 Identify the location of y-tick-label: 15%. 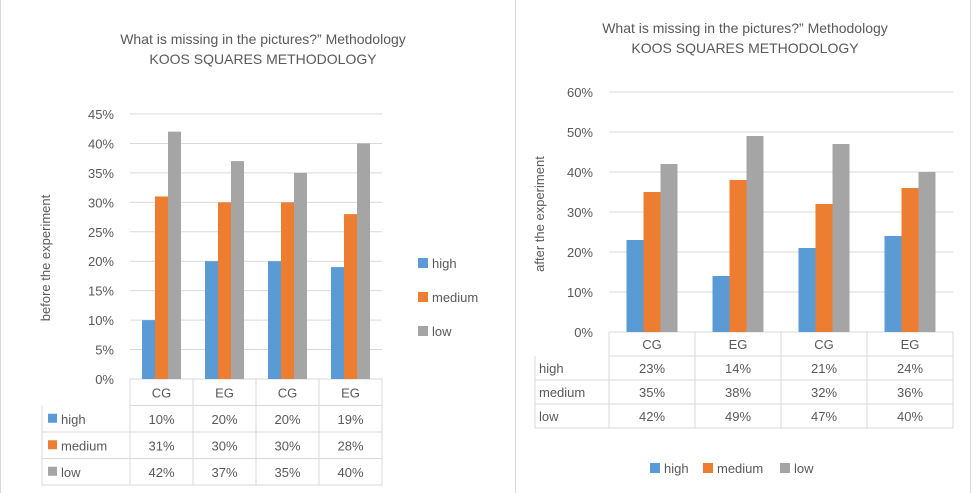
(101, 291).